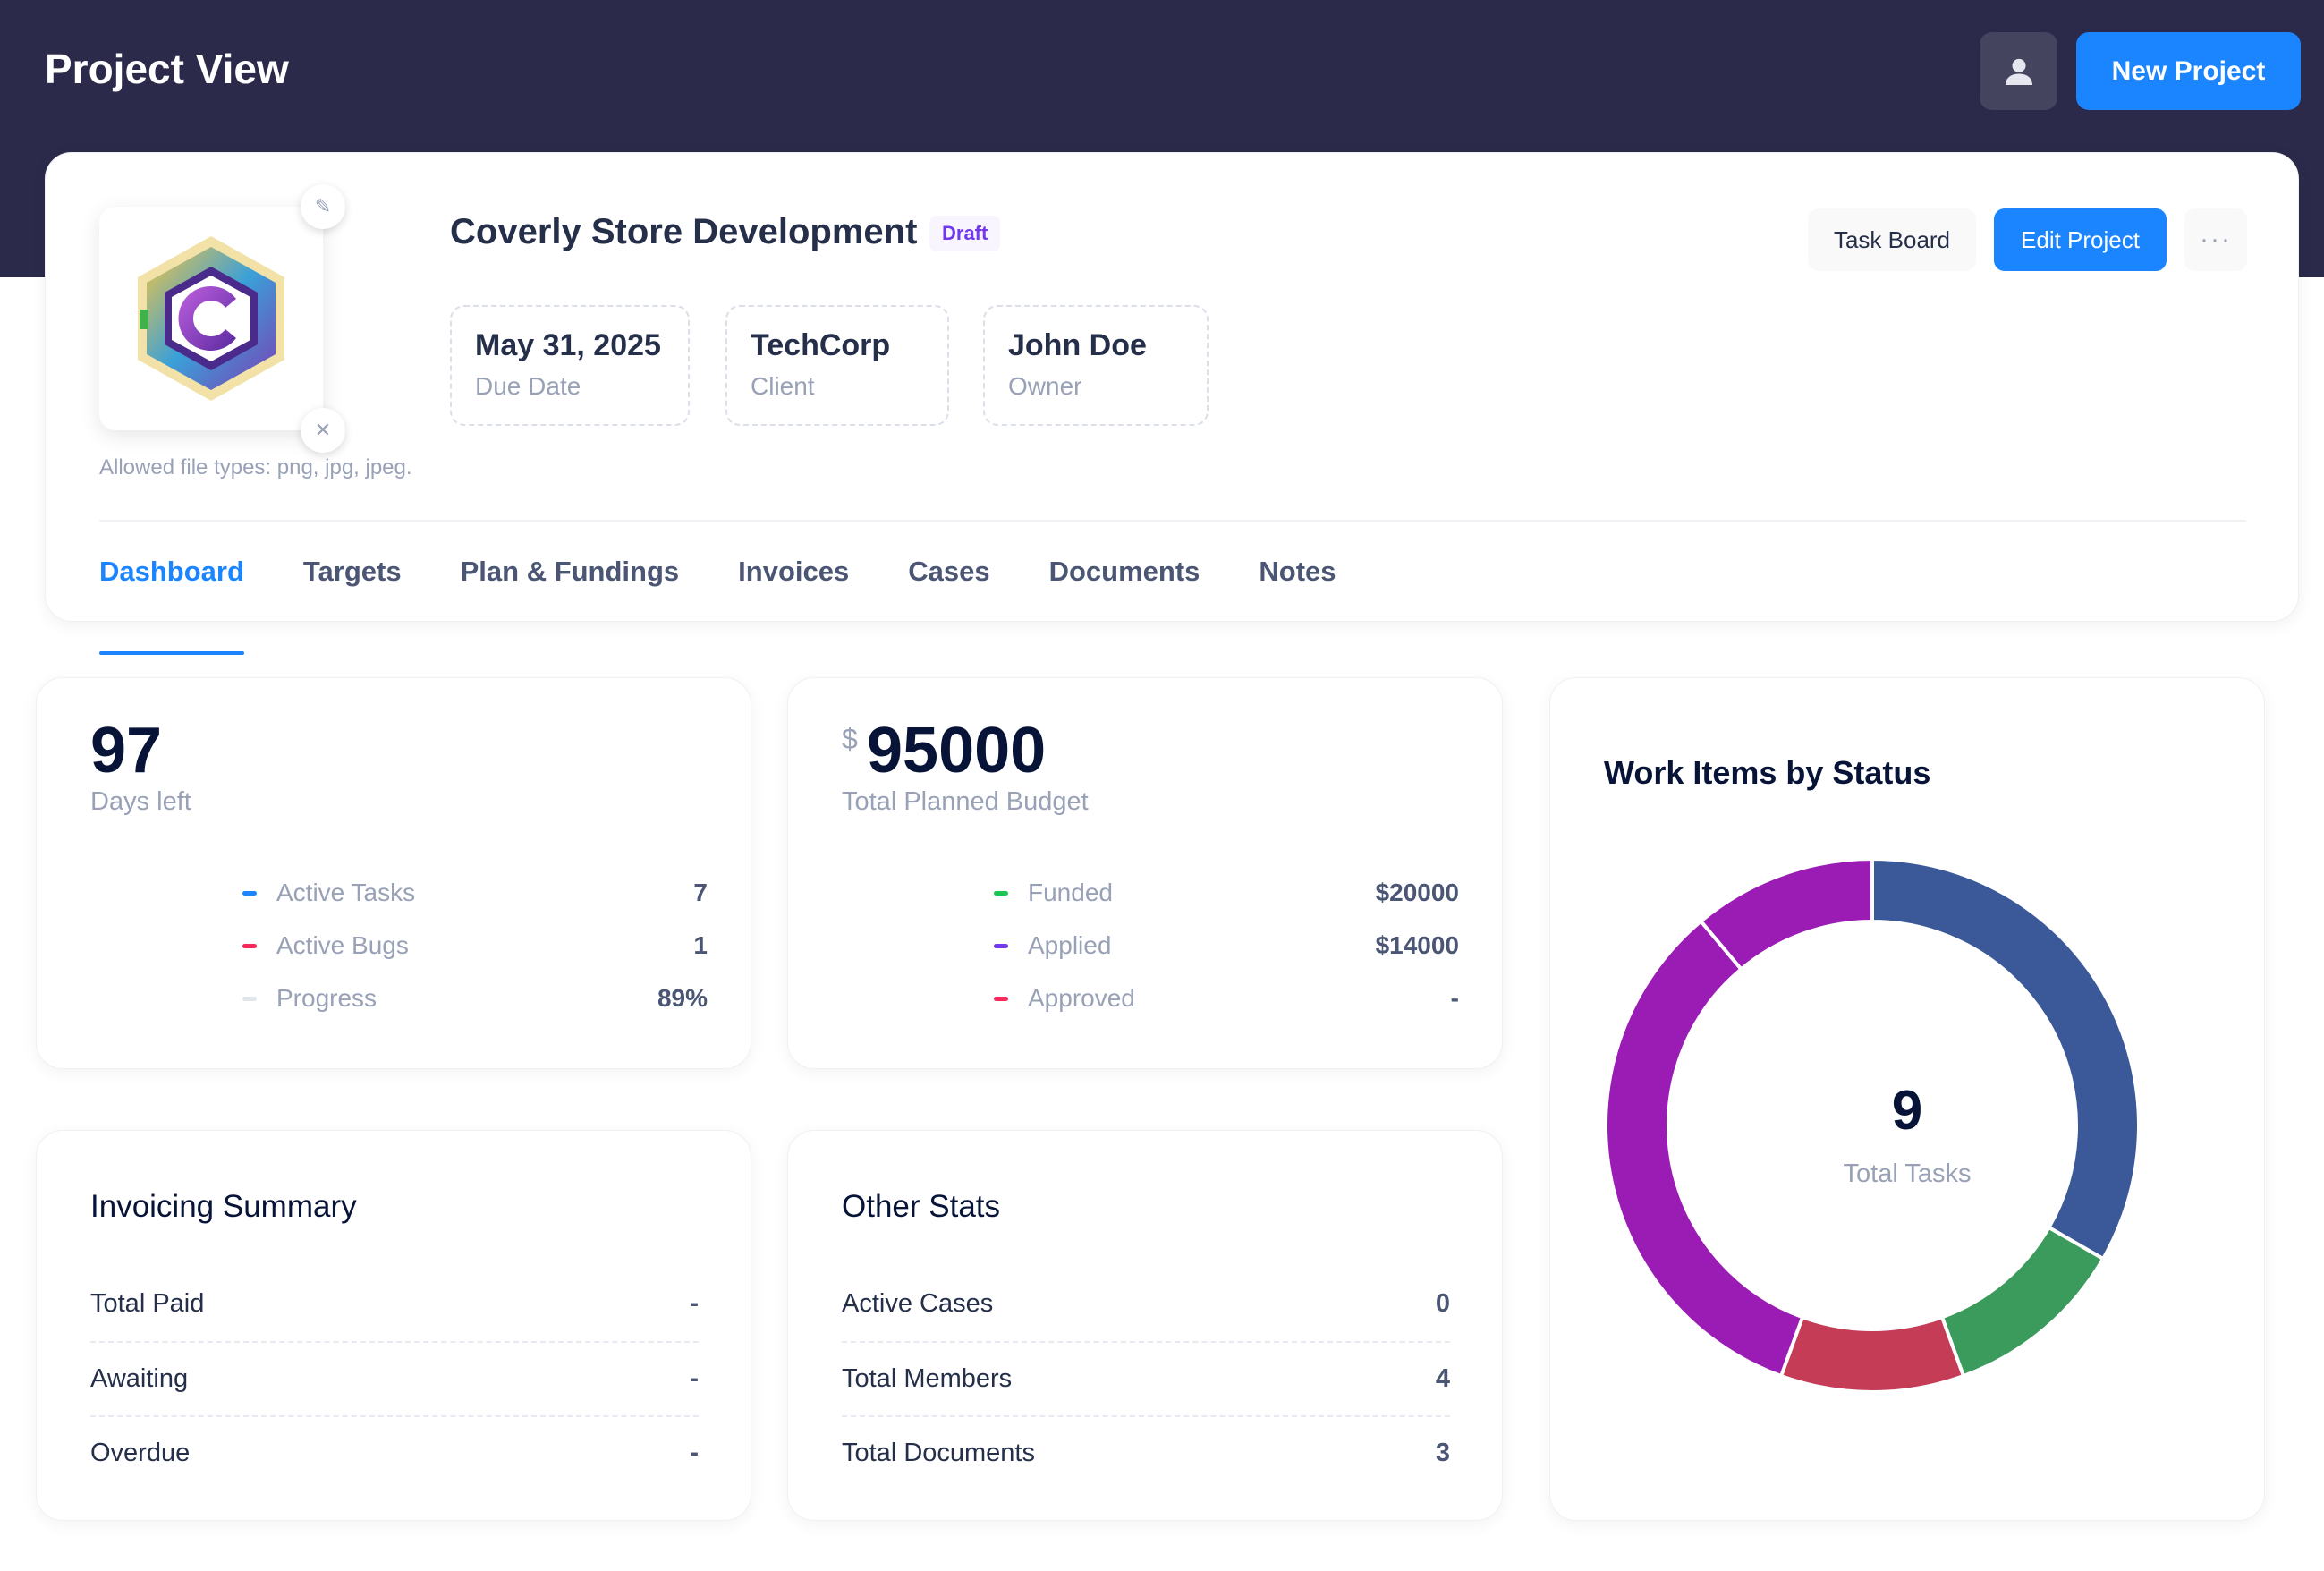  Describe the element at coordinates (1892, 239) in the screenshot. I see `task-board-button: Task Board` at that location.